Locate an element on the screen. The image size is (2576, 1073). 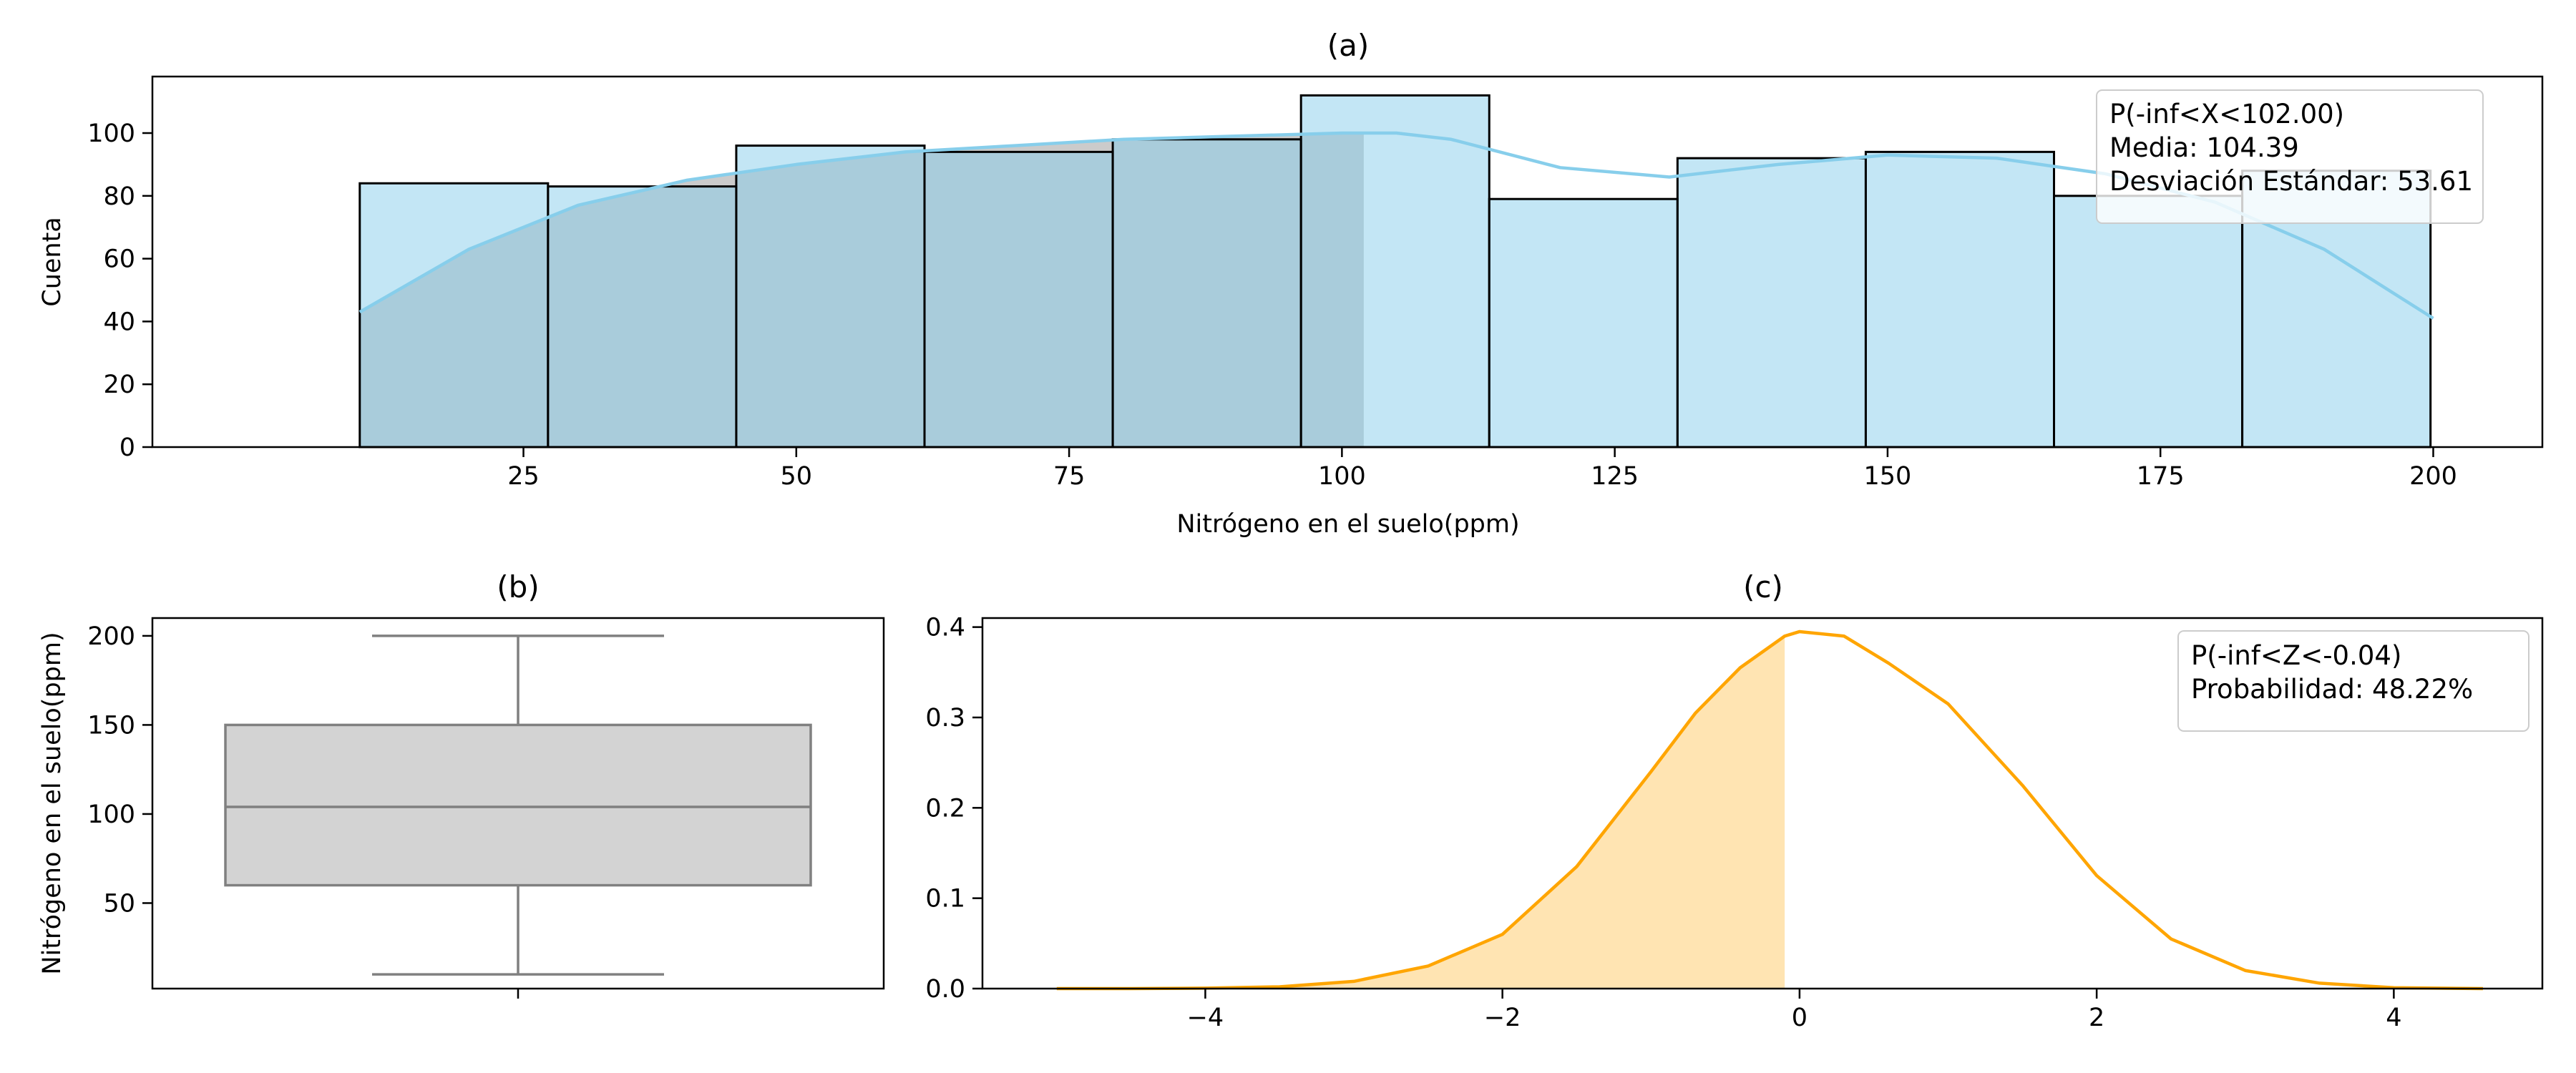
panel-a-kde is located at coordinates (1396, 225).